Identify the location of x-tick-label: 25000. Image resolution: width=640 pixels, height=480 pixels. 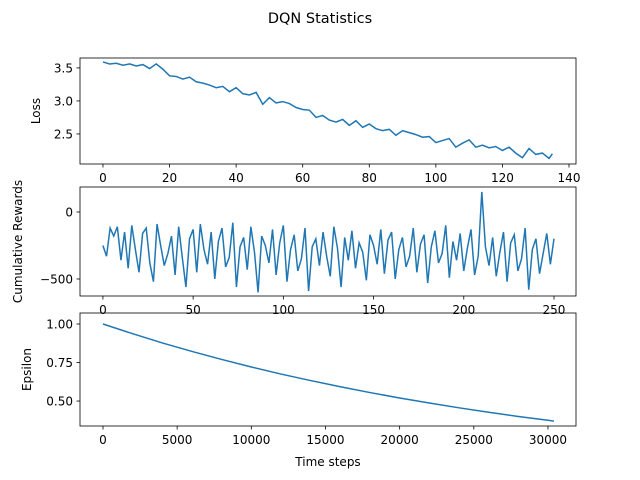
(474, 440).